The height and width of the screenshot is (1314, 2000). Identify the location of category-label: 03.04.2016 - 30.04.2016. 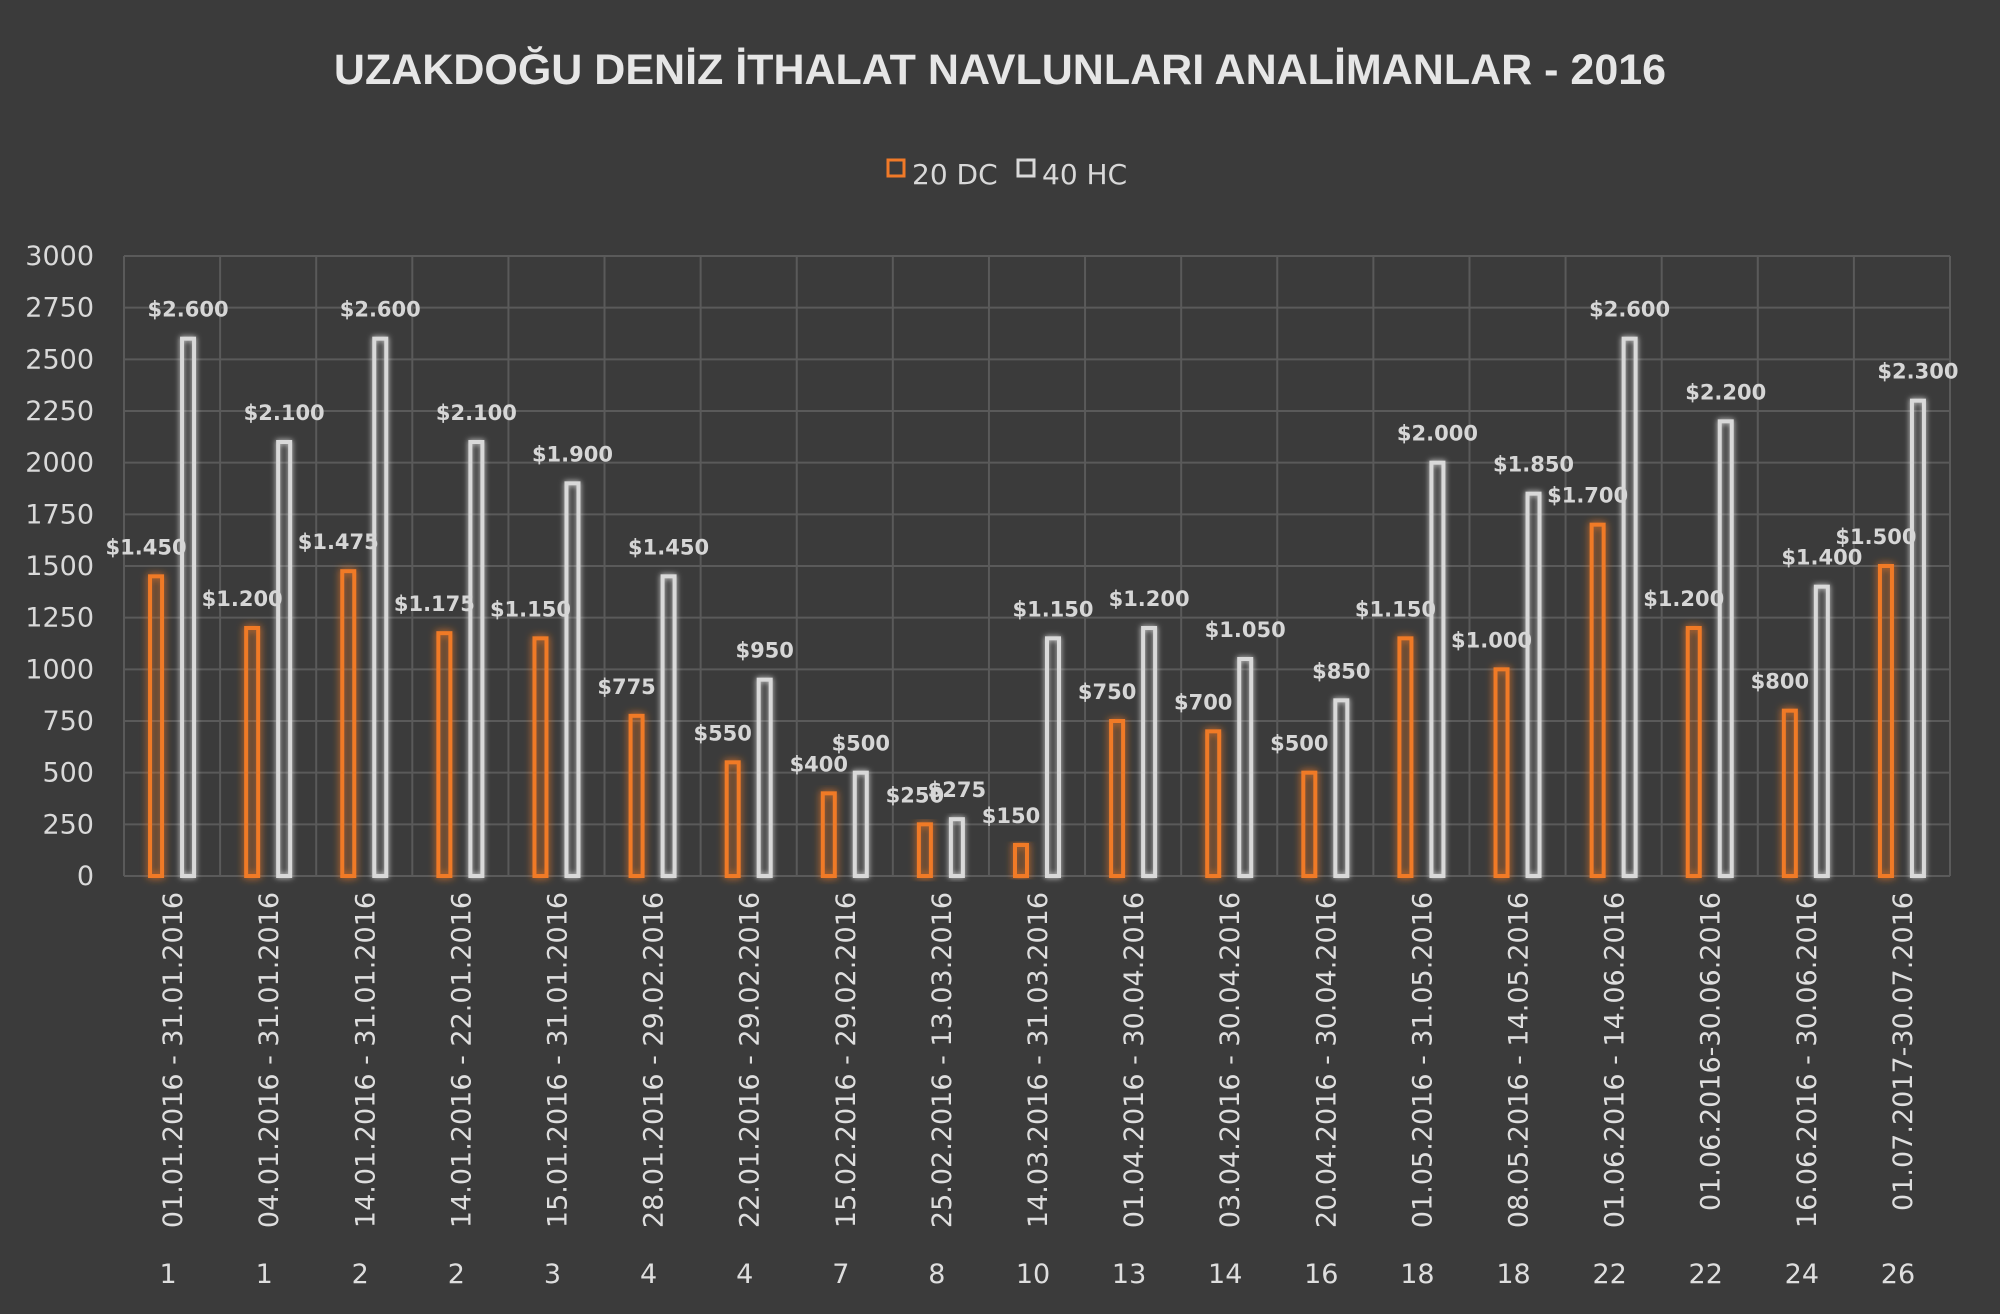
(1230, 1060).